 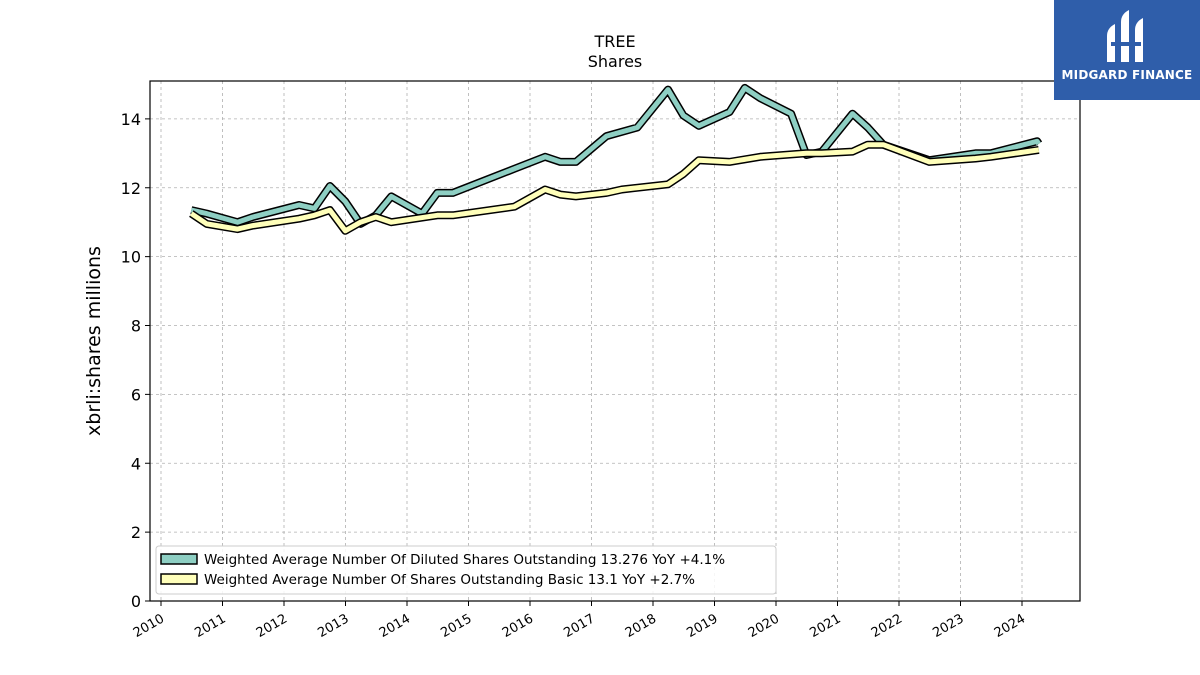 I want to click on x-tick-label: 2010, so click(x=149, y=626).